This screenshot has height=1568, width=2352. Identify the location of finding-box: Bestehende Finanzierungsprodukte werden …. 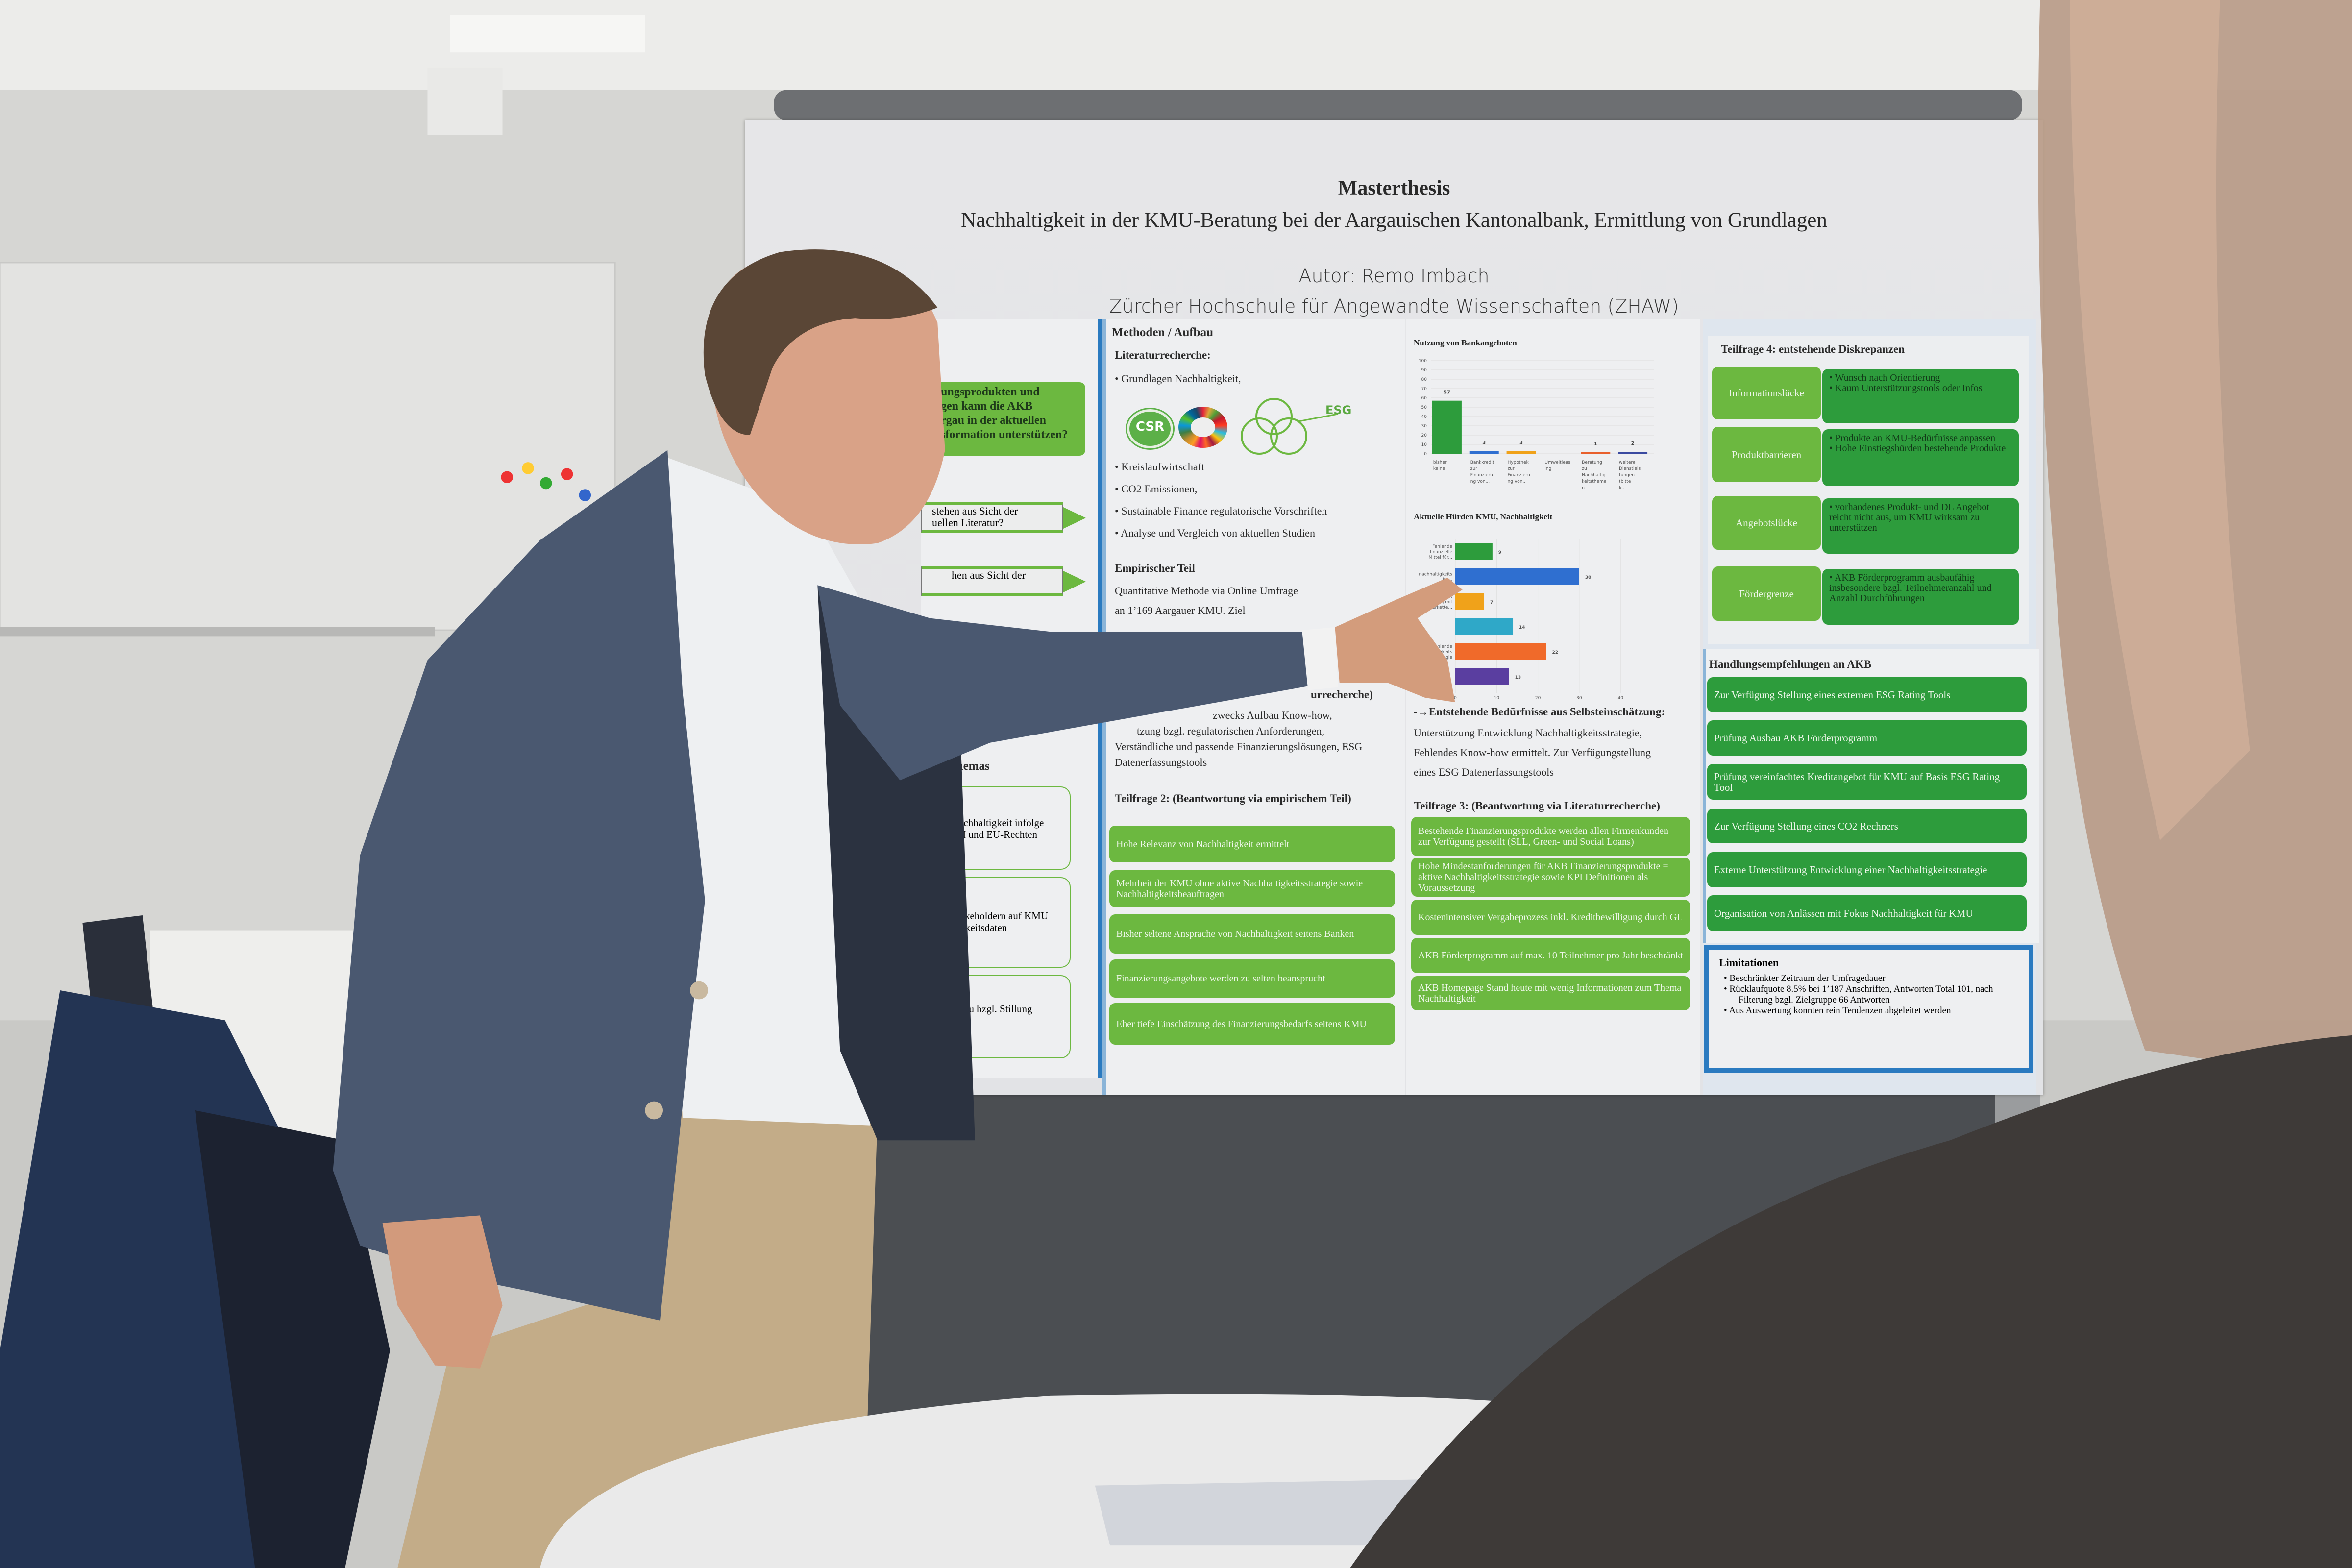
(1550, 836).